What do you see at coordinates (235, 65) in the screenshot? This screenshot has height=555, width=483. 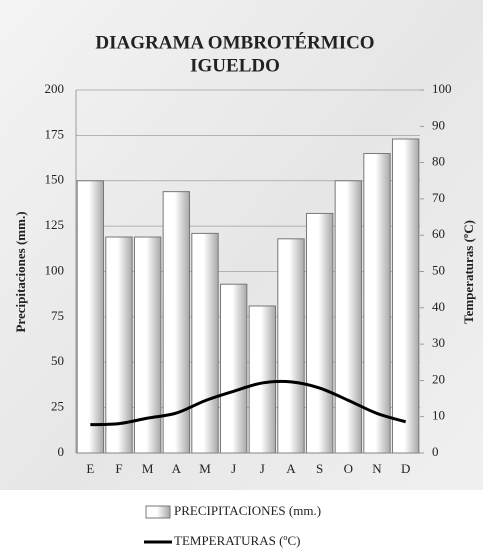 I see `chart-subtitle: IGUELDO` at bounding box center [235, 65].